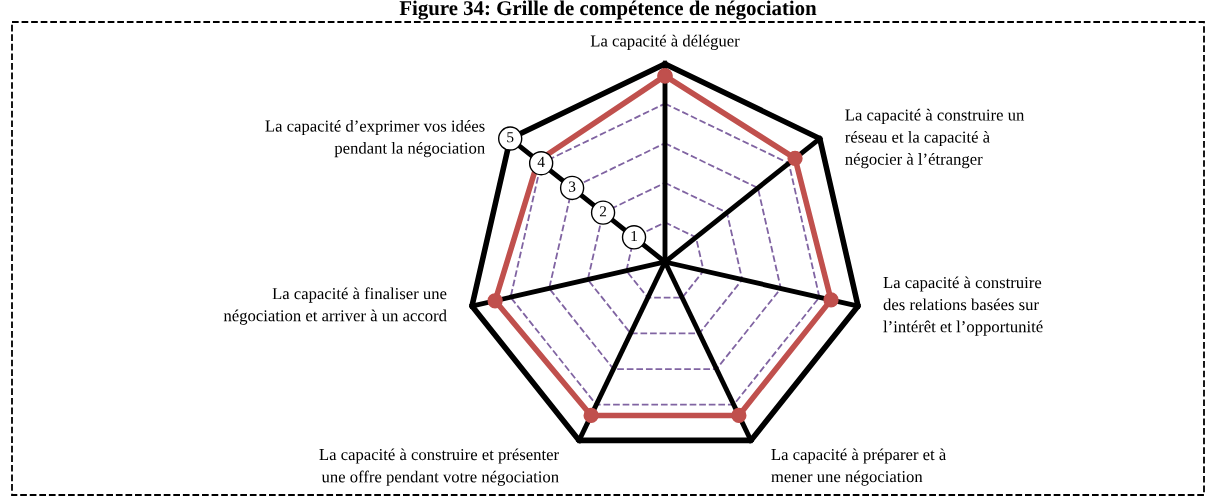 Image resolution: width=1216 pixels, height=503 pixels. I want to click on y-tick-label: 1, so click(634, 235).